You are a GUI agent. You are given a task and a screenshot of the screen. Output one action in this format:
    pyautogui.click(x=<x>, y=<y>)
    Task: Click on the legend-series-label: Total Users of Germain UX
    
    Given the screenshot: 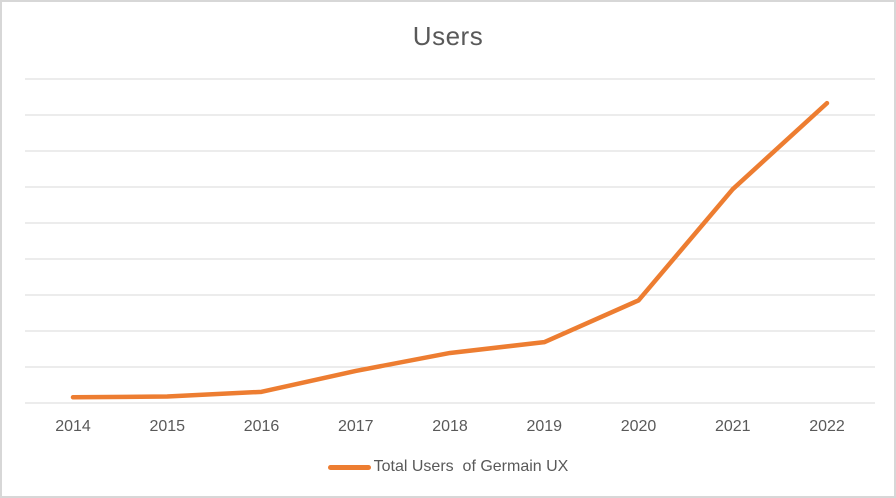 What is the action you would take?
    pyautogui.click(x=471, y=466)
    